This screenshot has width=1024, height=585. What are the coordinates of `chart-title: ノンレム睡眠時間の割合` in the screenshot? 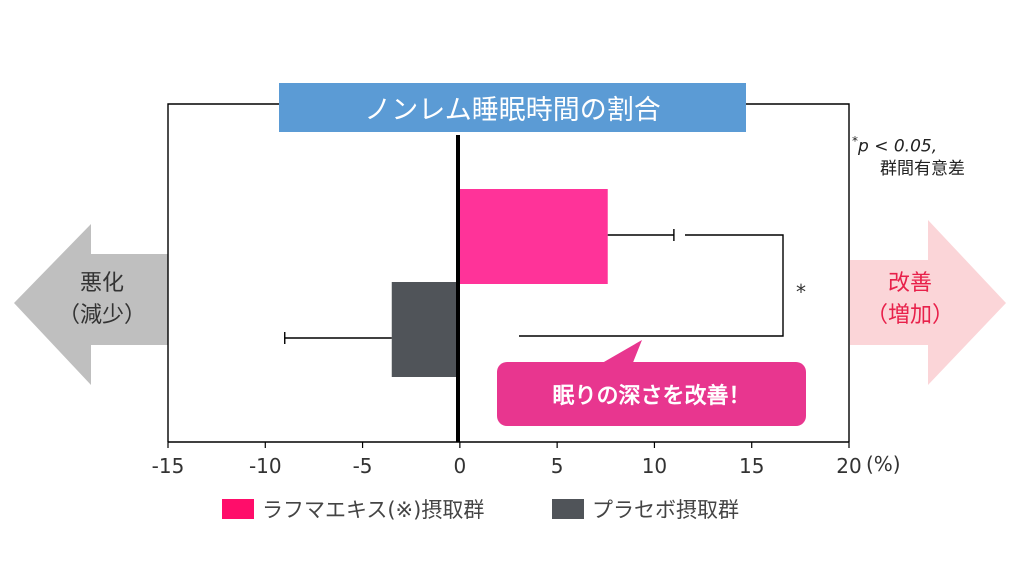 It's located at (512, 107).